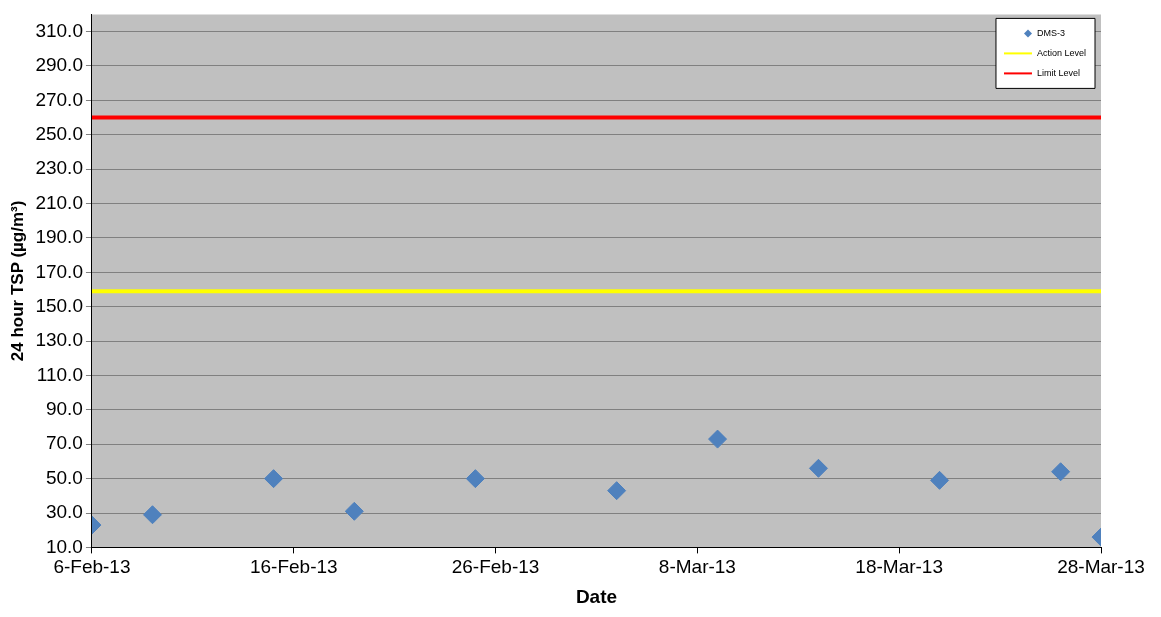 This screenshot has width=1161, height=617. What do you see at coordinates (59, 133) in the screenshot?
I see `y-tick-label: 250.0` at bounding box center [59, 133].